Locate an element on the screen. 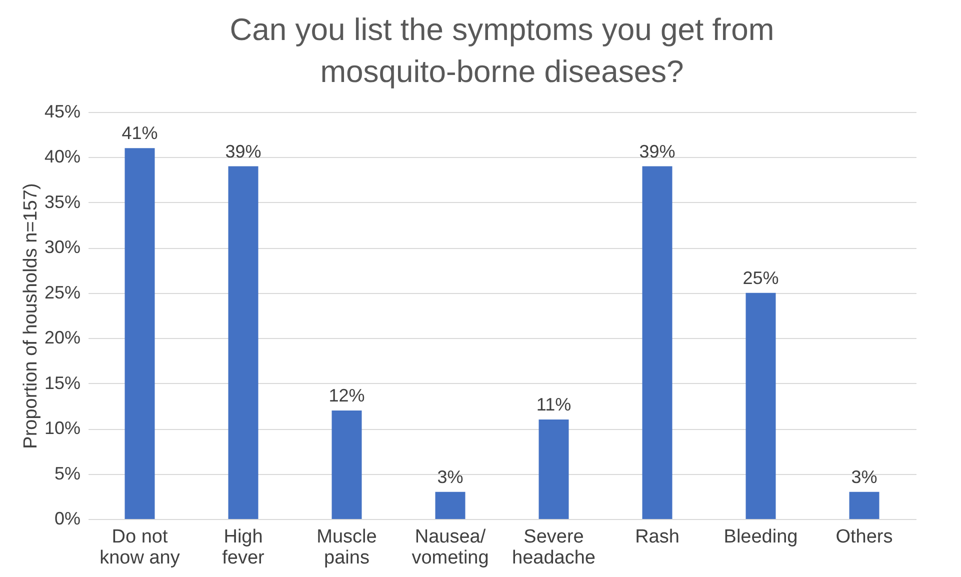  x-tick-label: Muscle pains is located at coordinates (346, 547).